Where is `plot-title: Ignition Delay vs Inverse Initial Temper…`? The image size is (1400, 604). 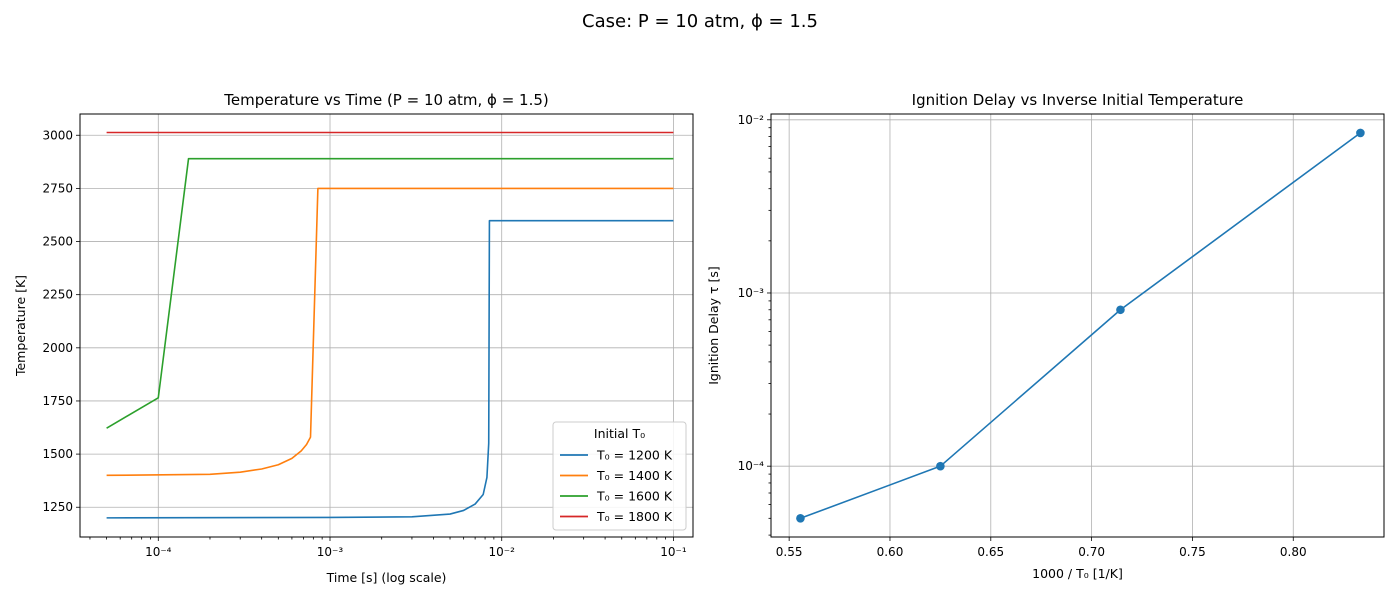 plot-title: Ignition Delay vs Inverse Initial Temper… is located at coordinates (1078, 100).